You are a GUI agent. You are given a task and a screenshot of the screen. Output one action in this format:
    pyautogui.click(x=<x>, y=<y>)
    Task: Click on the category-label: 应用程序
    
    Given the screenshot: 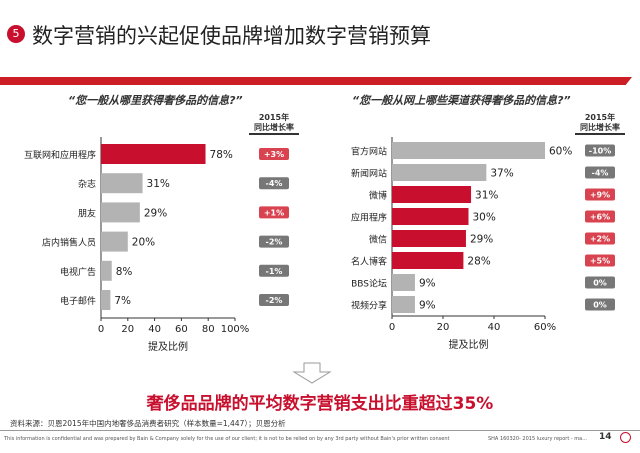 What is the action you would take?
    pyautogui.click(x=369, y=218)
    